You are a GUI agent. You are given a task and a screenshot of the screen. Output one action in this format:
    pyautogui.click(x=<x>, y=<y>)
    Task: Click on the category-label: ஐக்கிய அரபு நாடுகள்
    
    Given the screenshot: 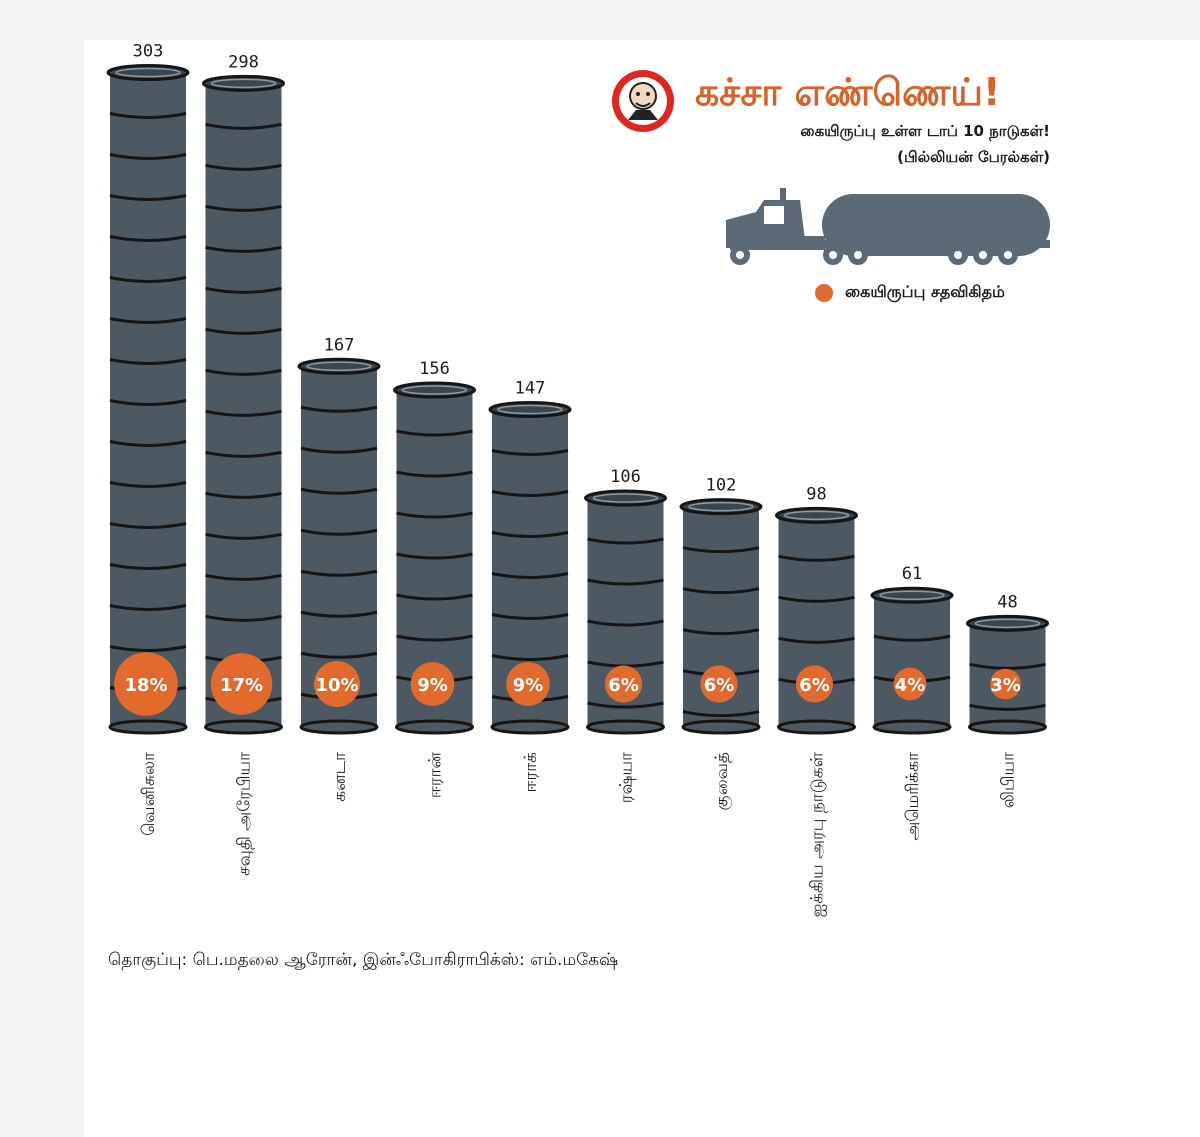 What is the action you would take?
    pyautogui.click(x=818, y=834)
    